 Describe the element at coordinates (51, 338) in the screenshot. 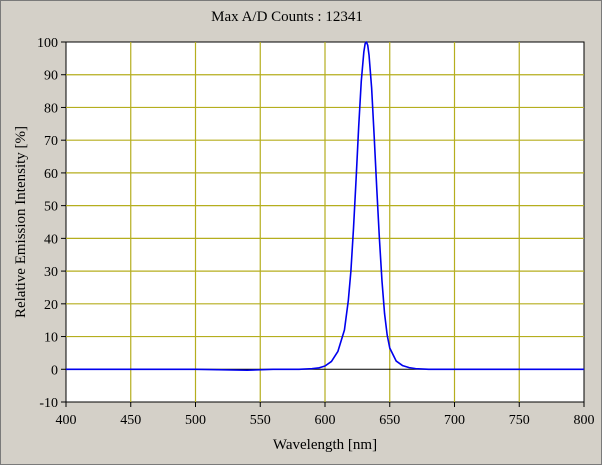

I see `y-tick-label: 10` at that location.